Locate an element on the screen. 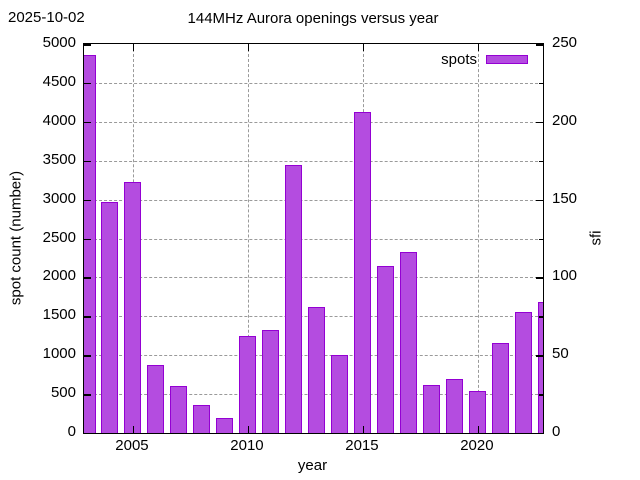 Image resolution: width=640 pixels, height=480 pixels. bar-2009 is located at coordinates (225, 425).